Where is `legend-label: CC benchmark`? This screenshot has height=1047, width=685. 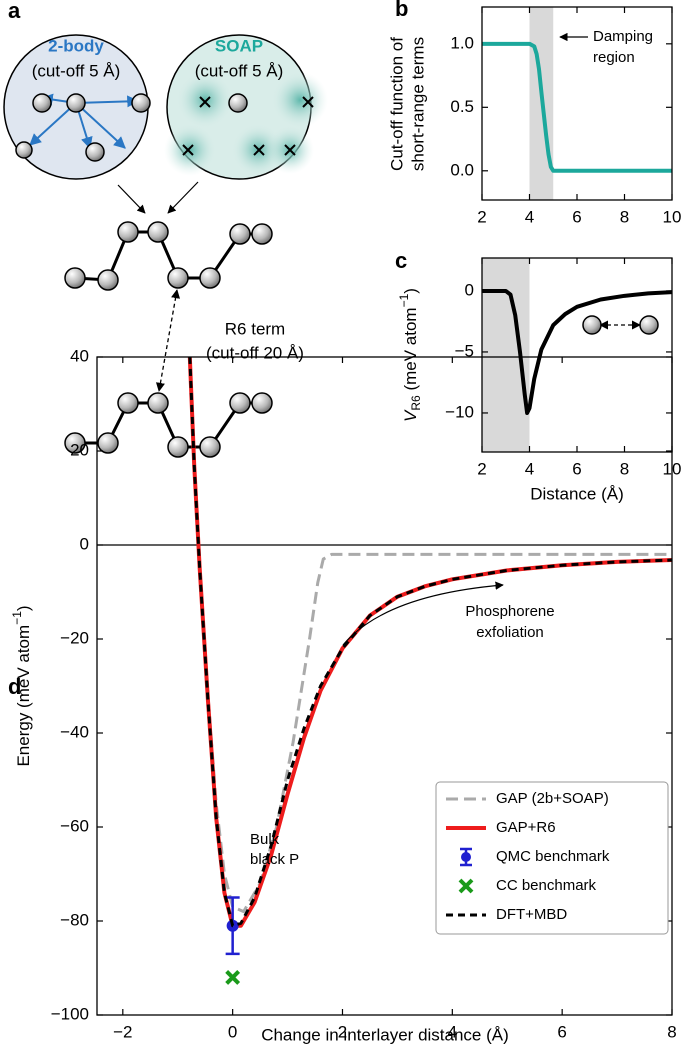
legend-label: CC benchmark is located at coordinates (546, 885).